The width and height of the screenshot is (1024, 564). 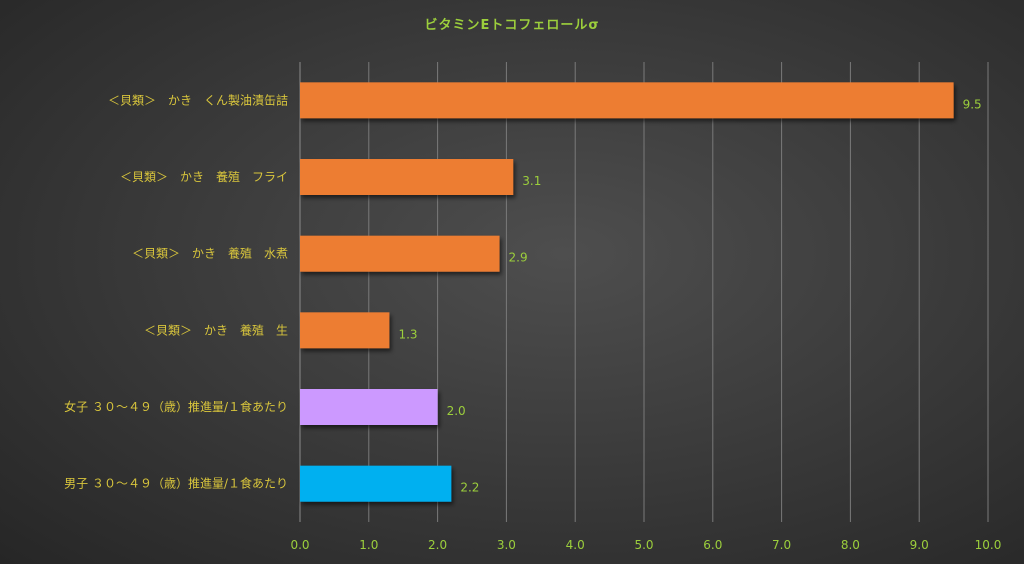 What do you see at coordinates (176, 406) in the screenshot?
I see `category-label: 女子 ３０～４９（歳）推進量/１食あたり` at bounding box center [176, 406].